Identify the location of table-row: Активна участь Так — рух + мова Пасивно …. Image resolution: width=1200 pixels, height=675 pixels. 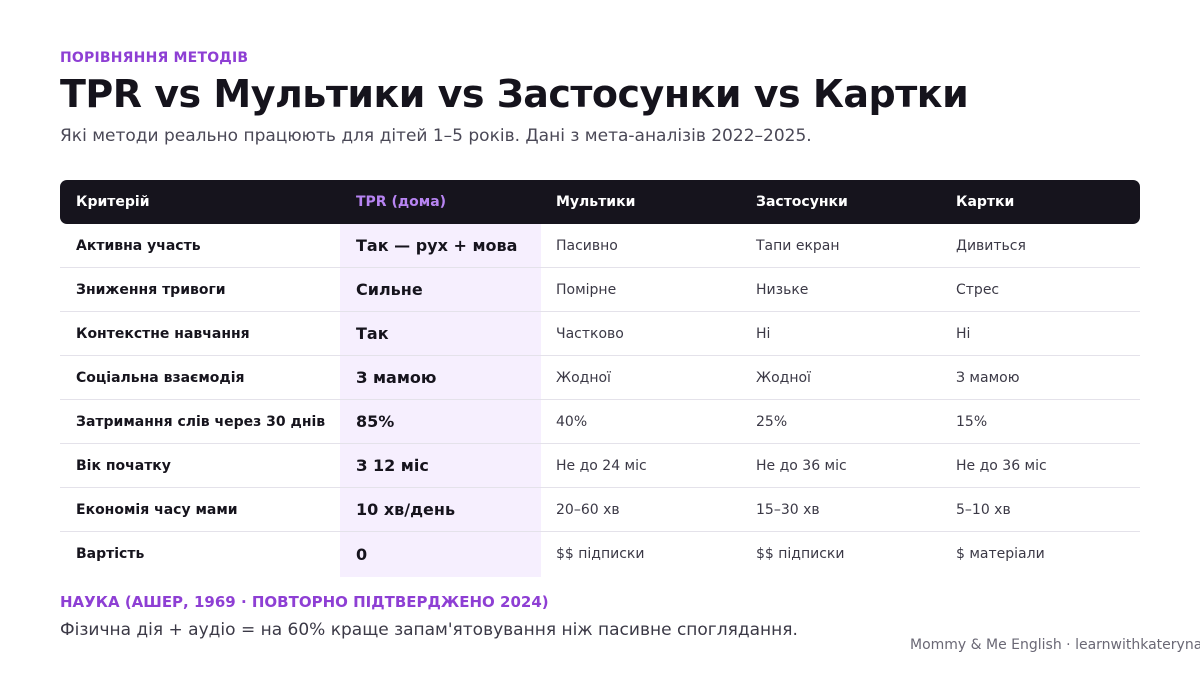
(600, 246).